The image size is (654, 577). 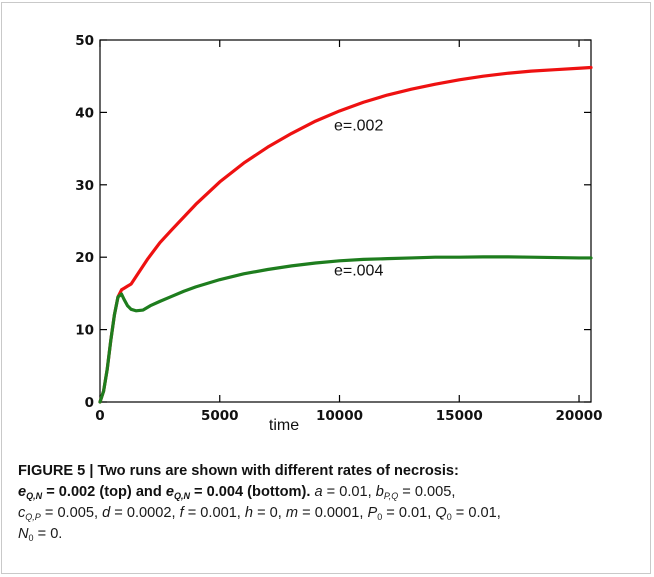 I want to click on caption-param-f: f = 0.001,, so click(x=212, y=513).